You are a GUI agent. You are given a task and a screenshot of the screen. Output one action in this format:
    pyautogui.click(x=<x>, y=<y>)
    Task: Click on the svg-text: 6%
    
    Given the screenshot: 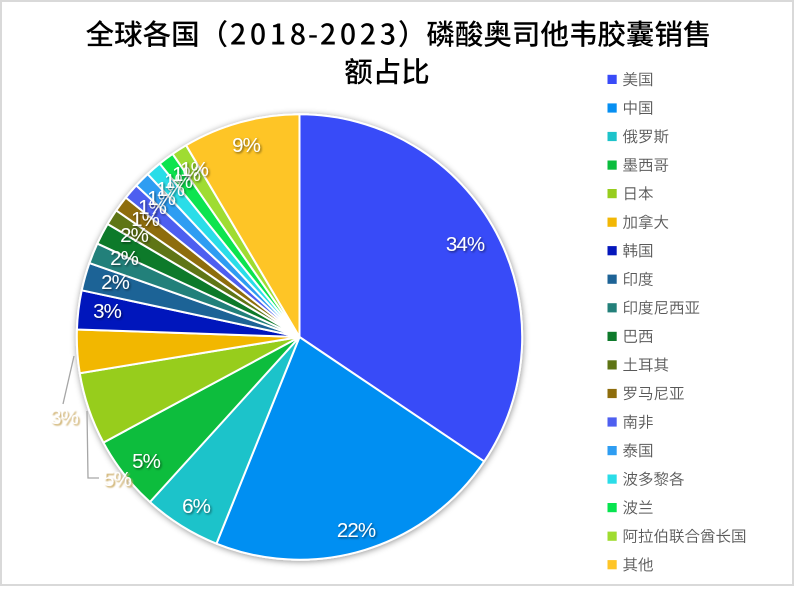 What is the action you would take?
    pyautogui.click(x=196, y=506)
    